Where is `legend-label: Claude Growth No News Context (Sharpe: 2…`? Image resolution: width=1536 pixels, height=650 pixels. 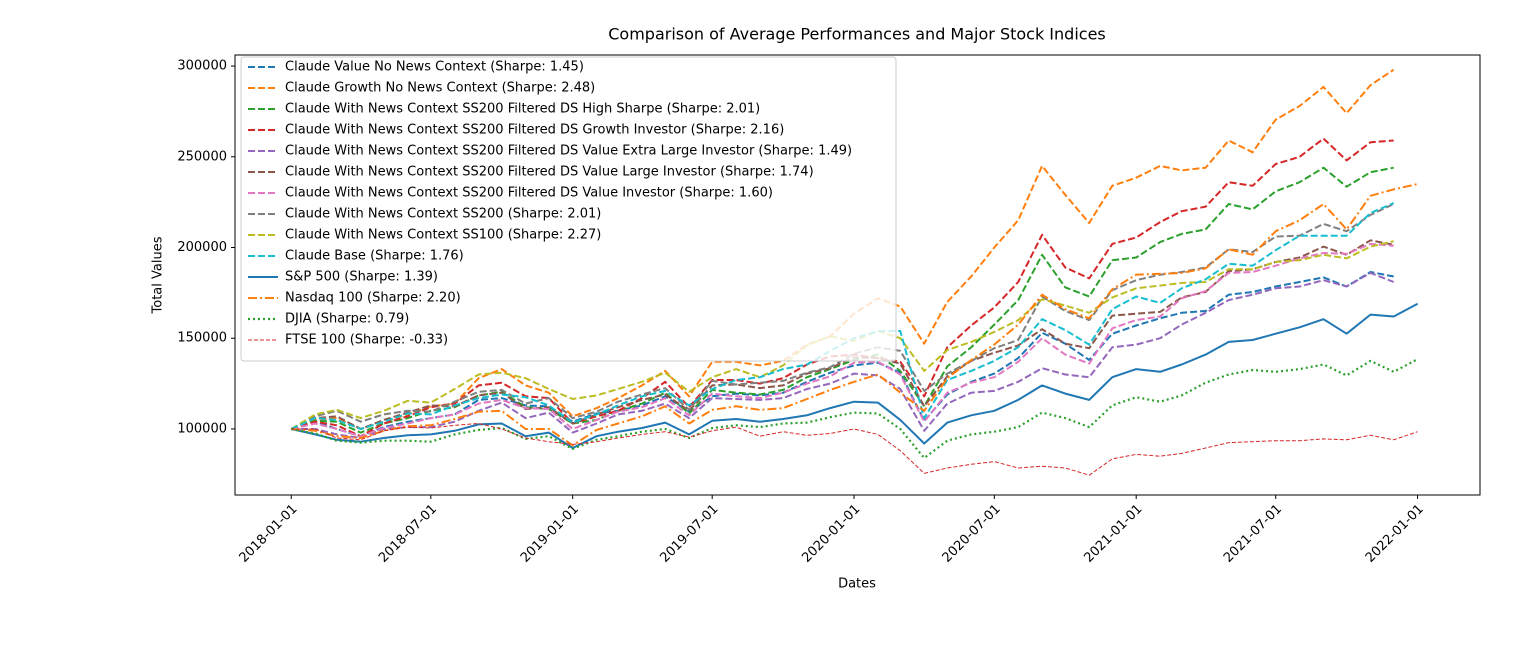
legend-label: Claude Growth No News Context (Sharpe: 2… is located at coordinates (440, 88).